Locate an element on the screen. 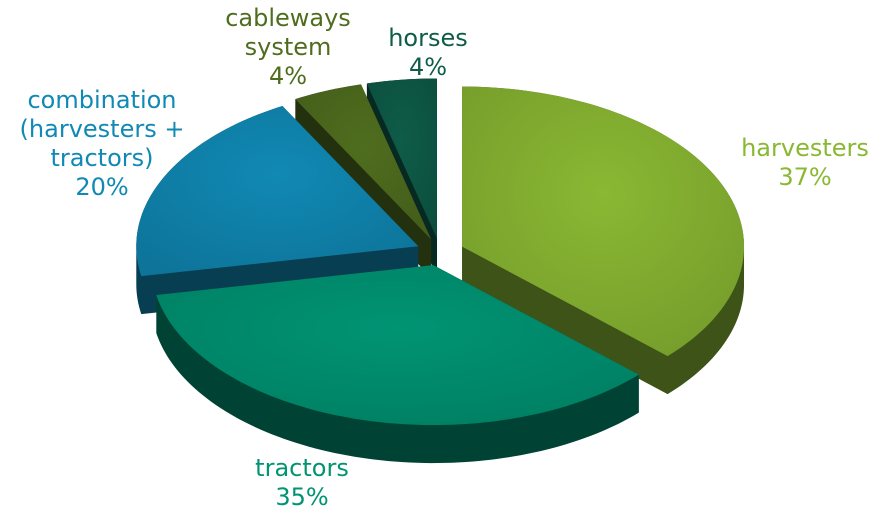 This screenshot has height=523, width=879. data-label: horses 4% is located at coordinates (428, 53).